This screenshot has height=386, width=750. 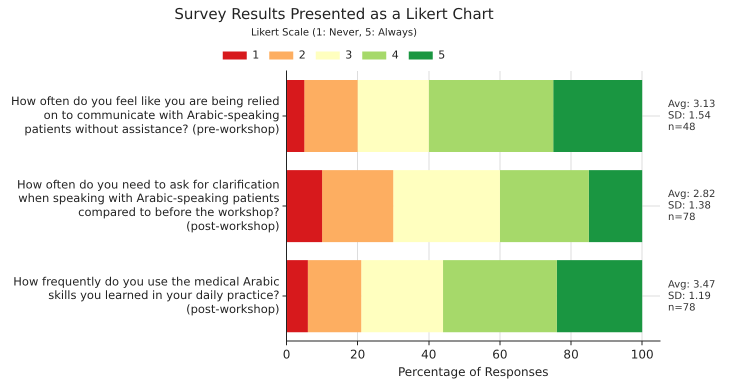 I want to click on legend-label: 2, so click(x=302, y=55).